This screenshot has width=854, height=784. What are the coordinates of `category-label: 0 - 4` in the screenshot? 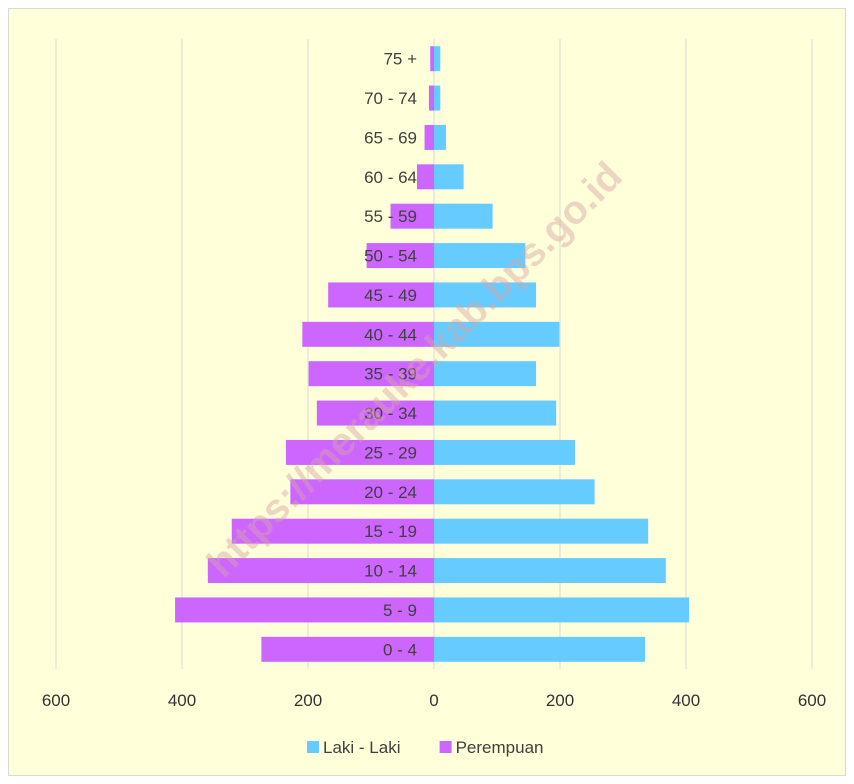 It's located at (400, 649).